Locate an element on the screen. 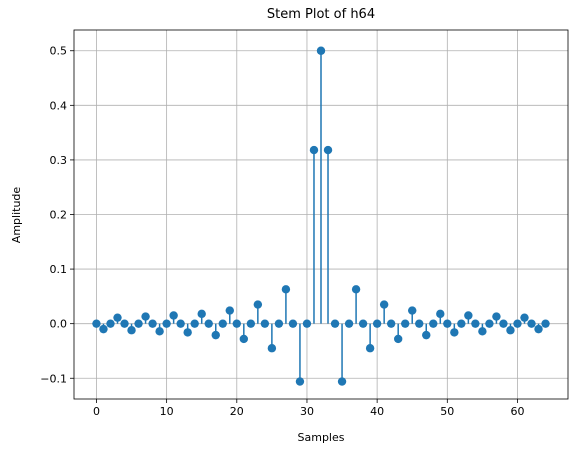 This screenshot has width=579, height=453. chart-title: Stem Plot of h64 is located at coordinates (321, 14).